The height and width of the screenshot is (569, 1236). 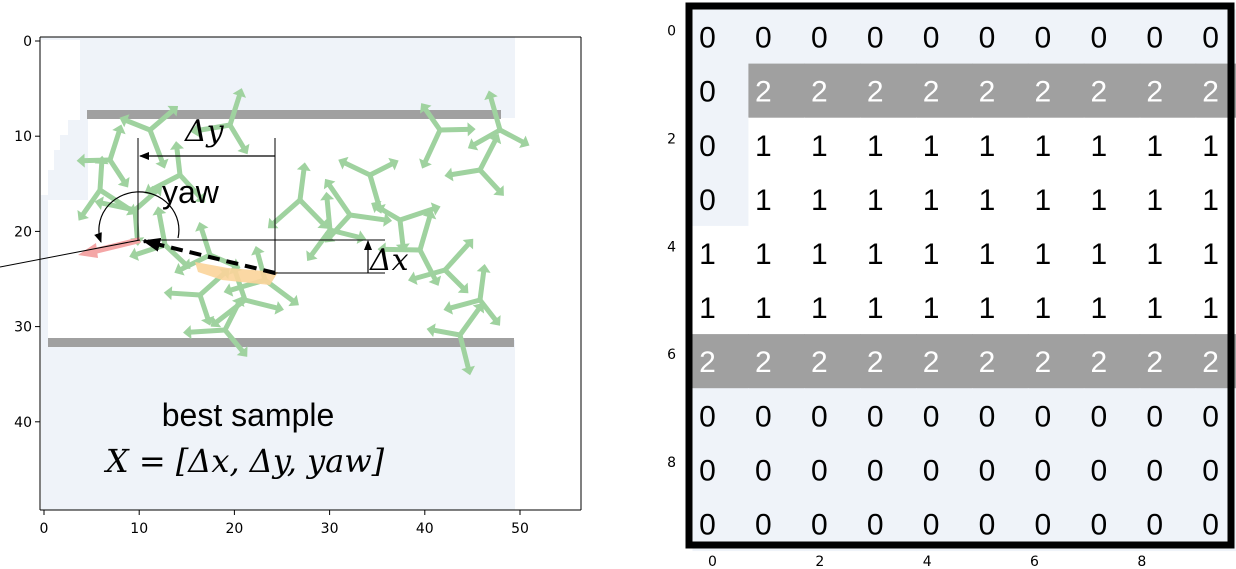 What do you see at coordinates (671, 247) in the screenshot?
I see `grid-y-tick-label: 4` at bounding box center [671, 247].